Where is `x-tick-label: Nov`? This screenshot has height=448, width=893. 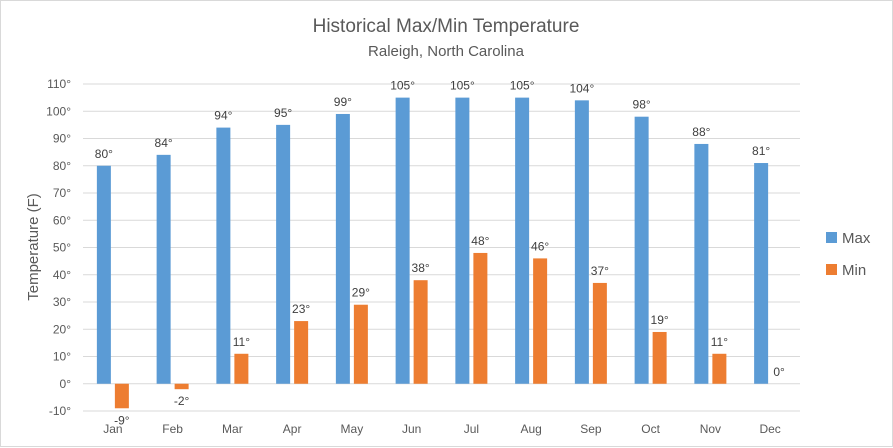 x-tick-label: Nov is located at coordinates (710, 429).